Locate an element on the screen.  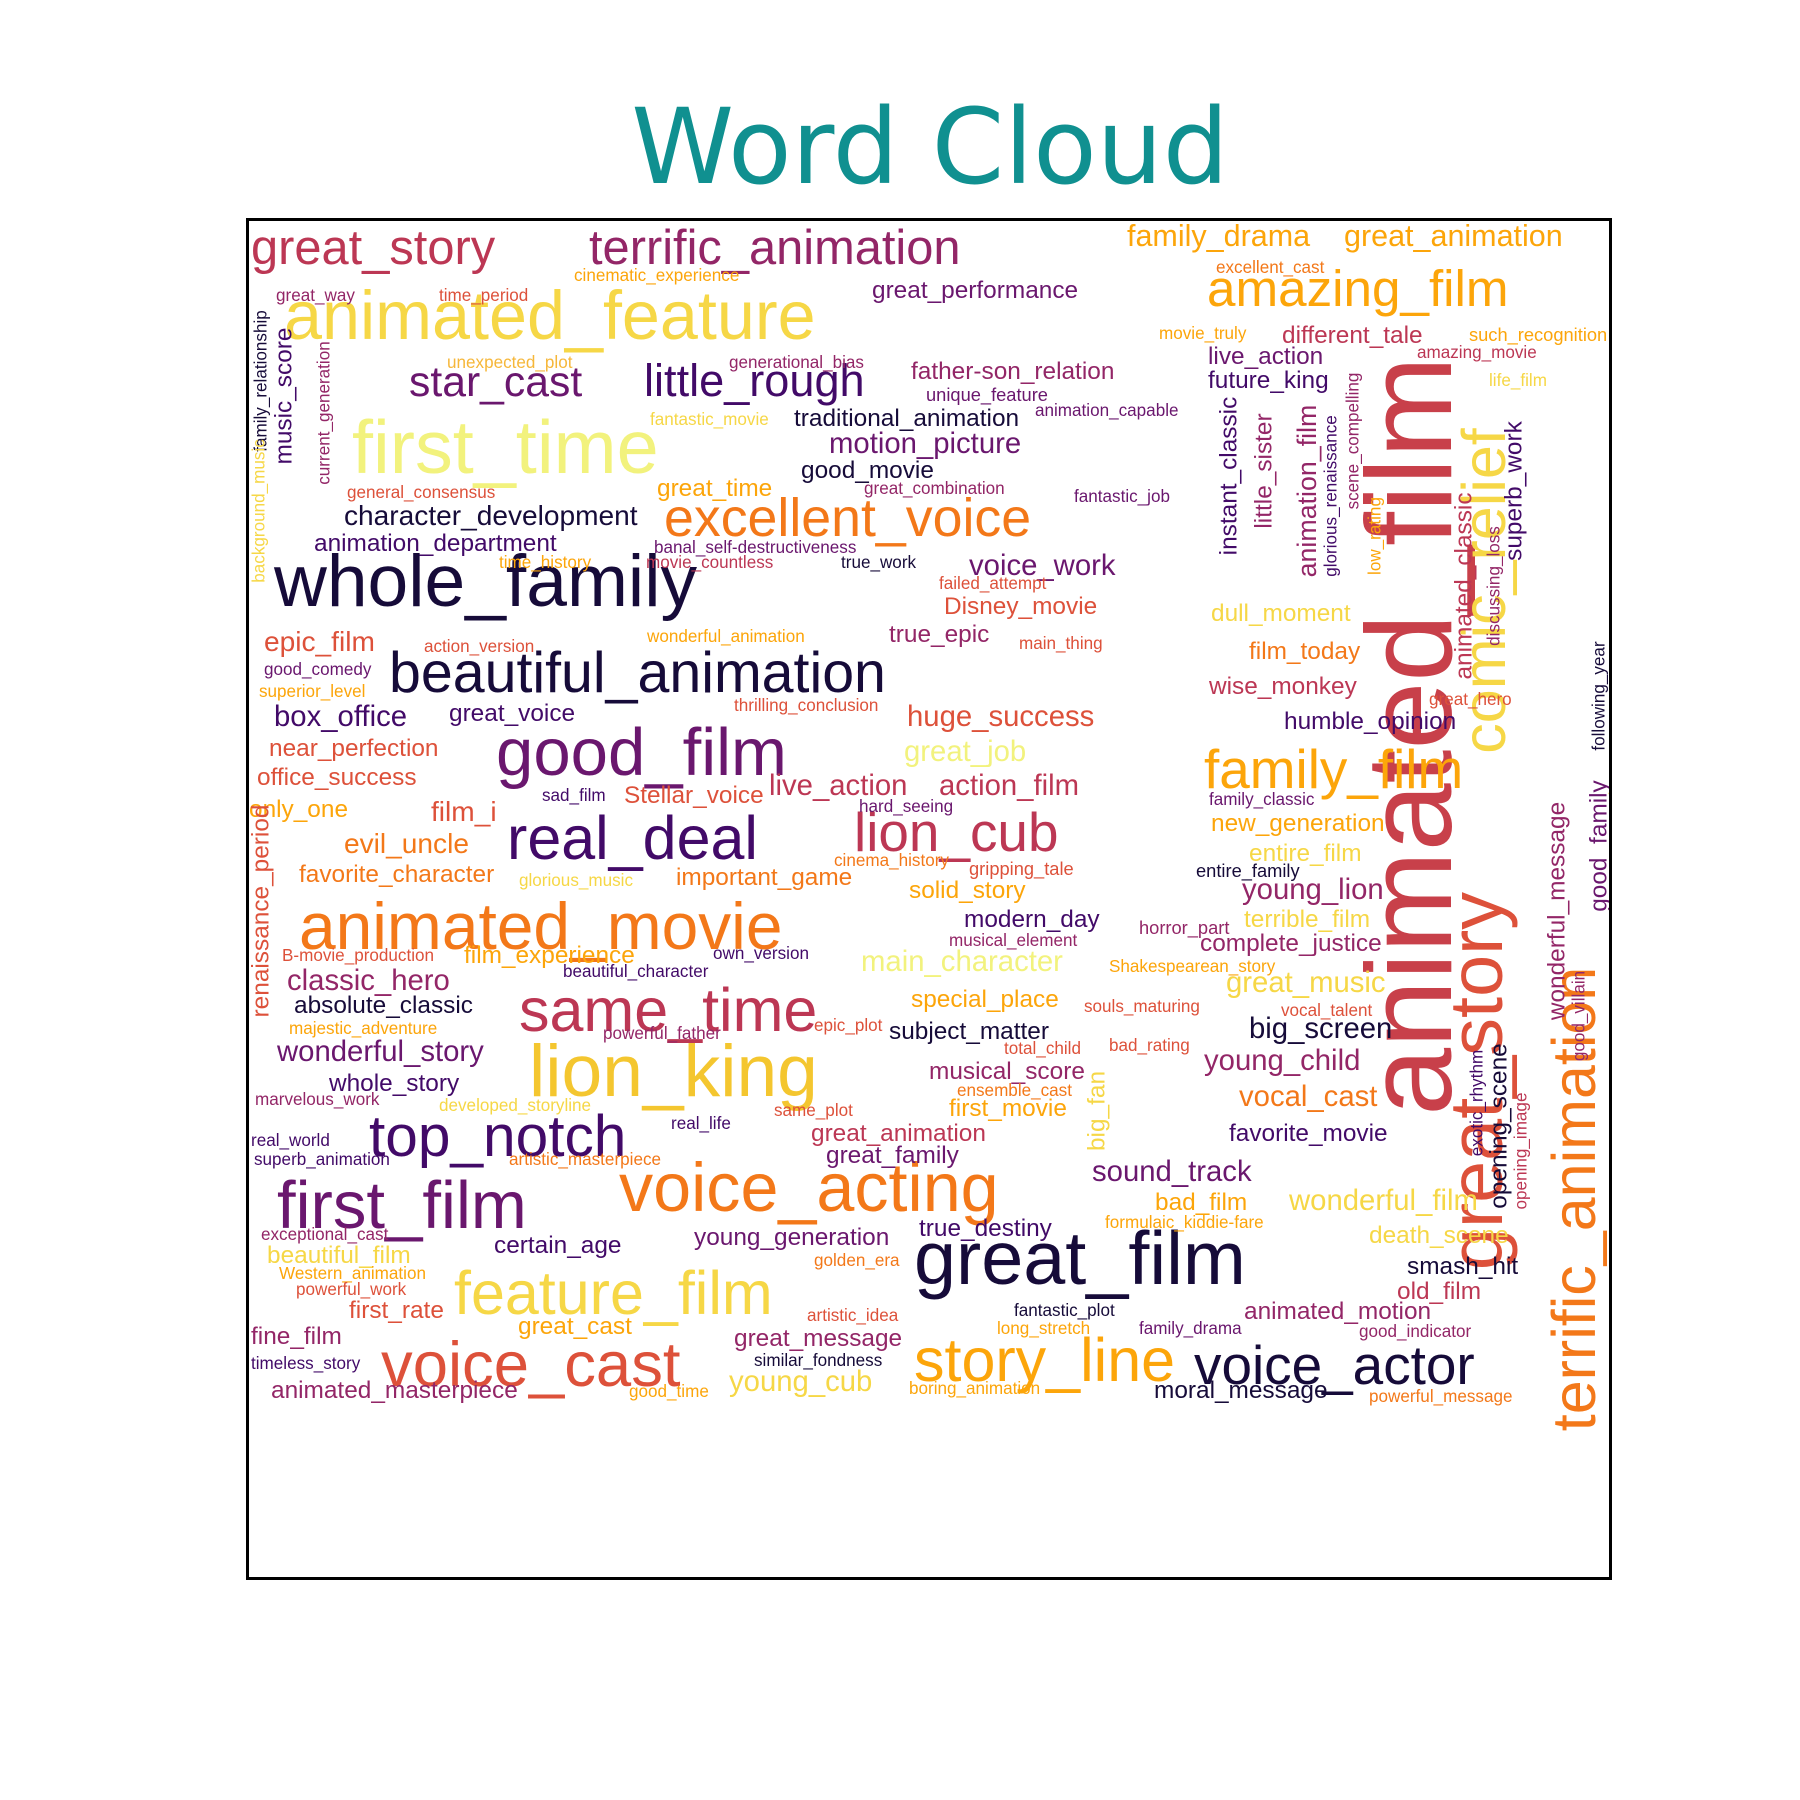
word-family-classic: family_classic is located at coordinates (1262, 799).